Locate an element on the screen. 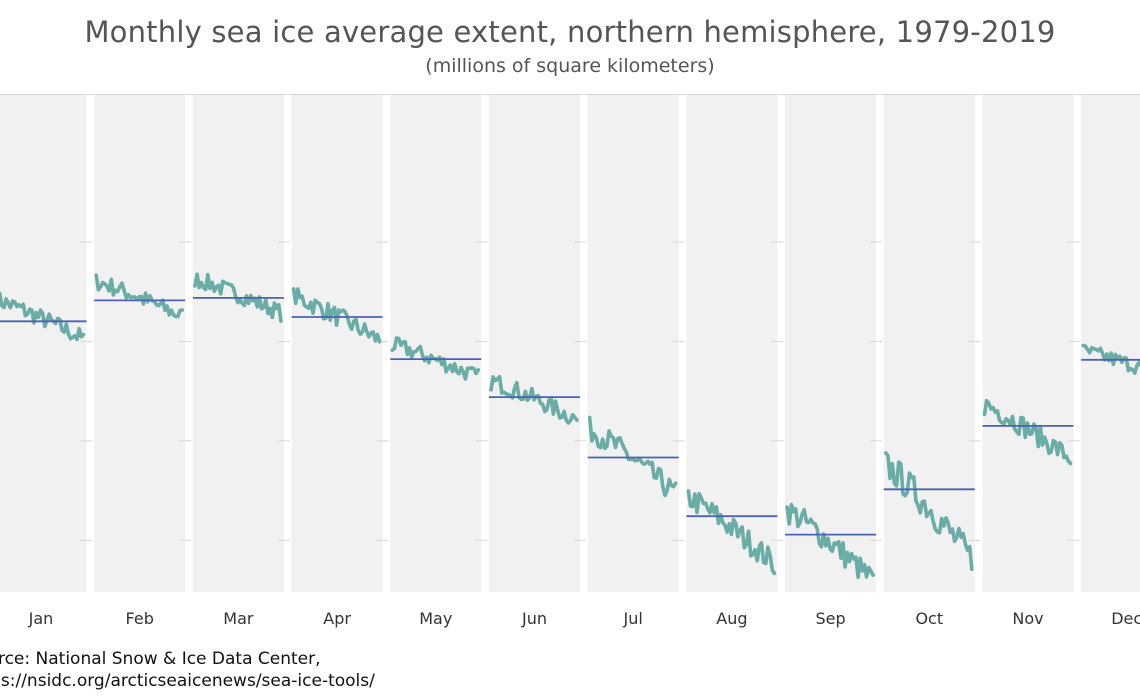 Image resolution: width=1140 pixels, height=700 pixels. month-label-jul: Jul is located at coordinates (633, 618).